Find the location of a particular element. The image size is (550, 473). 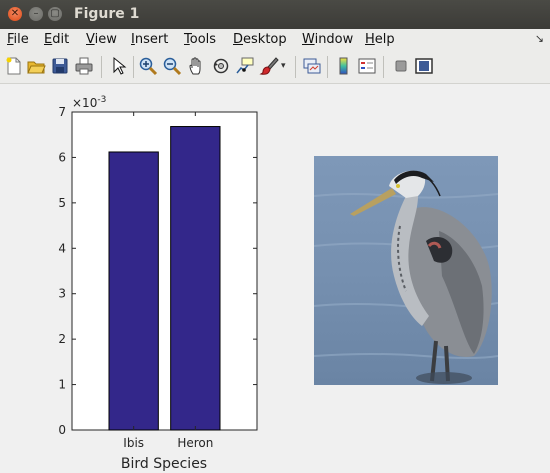

show-plot-tools-icon is located at coordinates (424, 66).